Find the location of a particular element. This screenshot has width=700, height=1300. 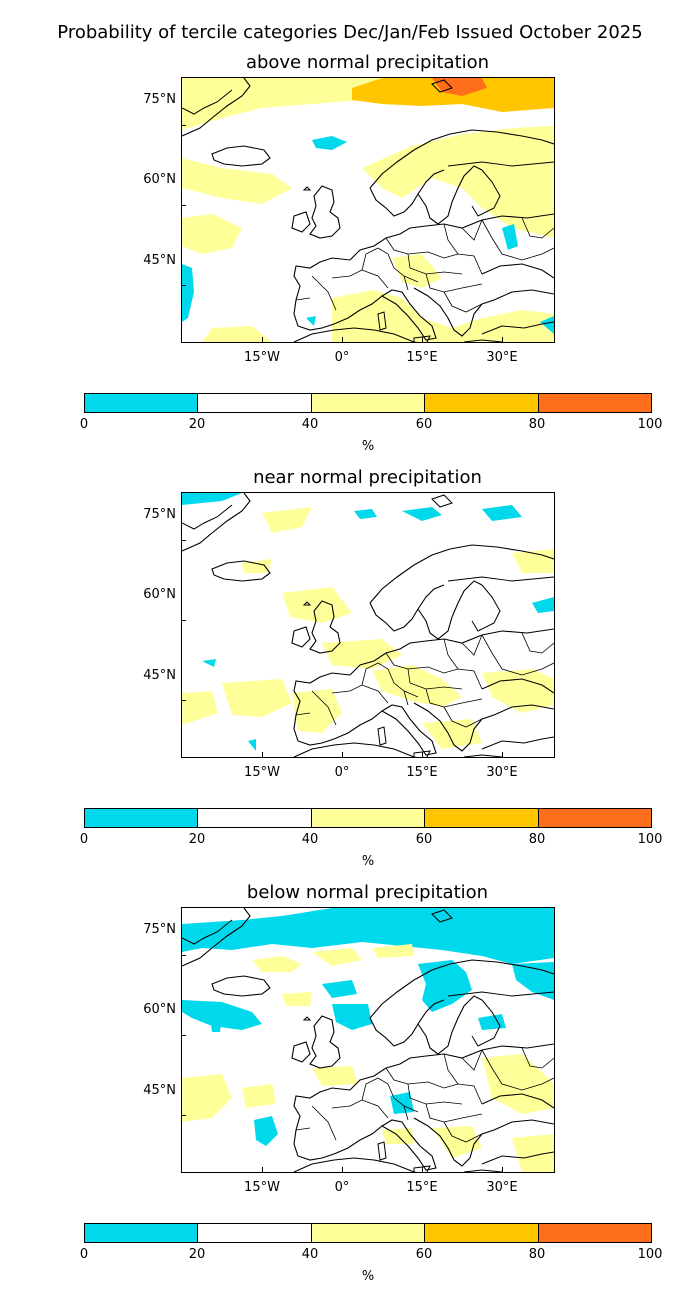

panel-title: below normal precipitation is located at coordinates (367, 892).